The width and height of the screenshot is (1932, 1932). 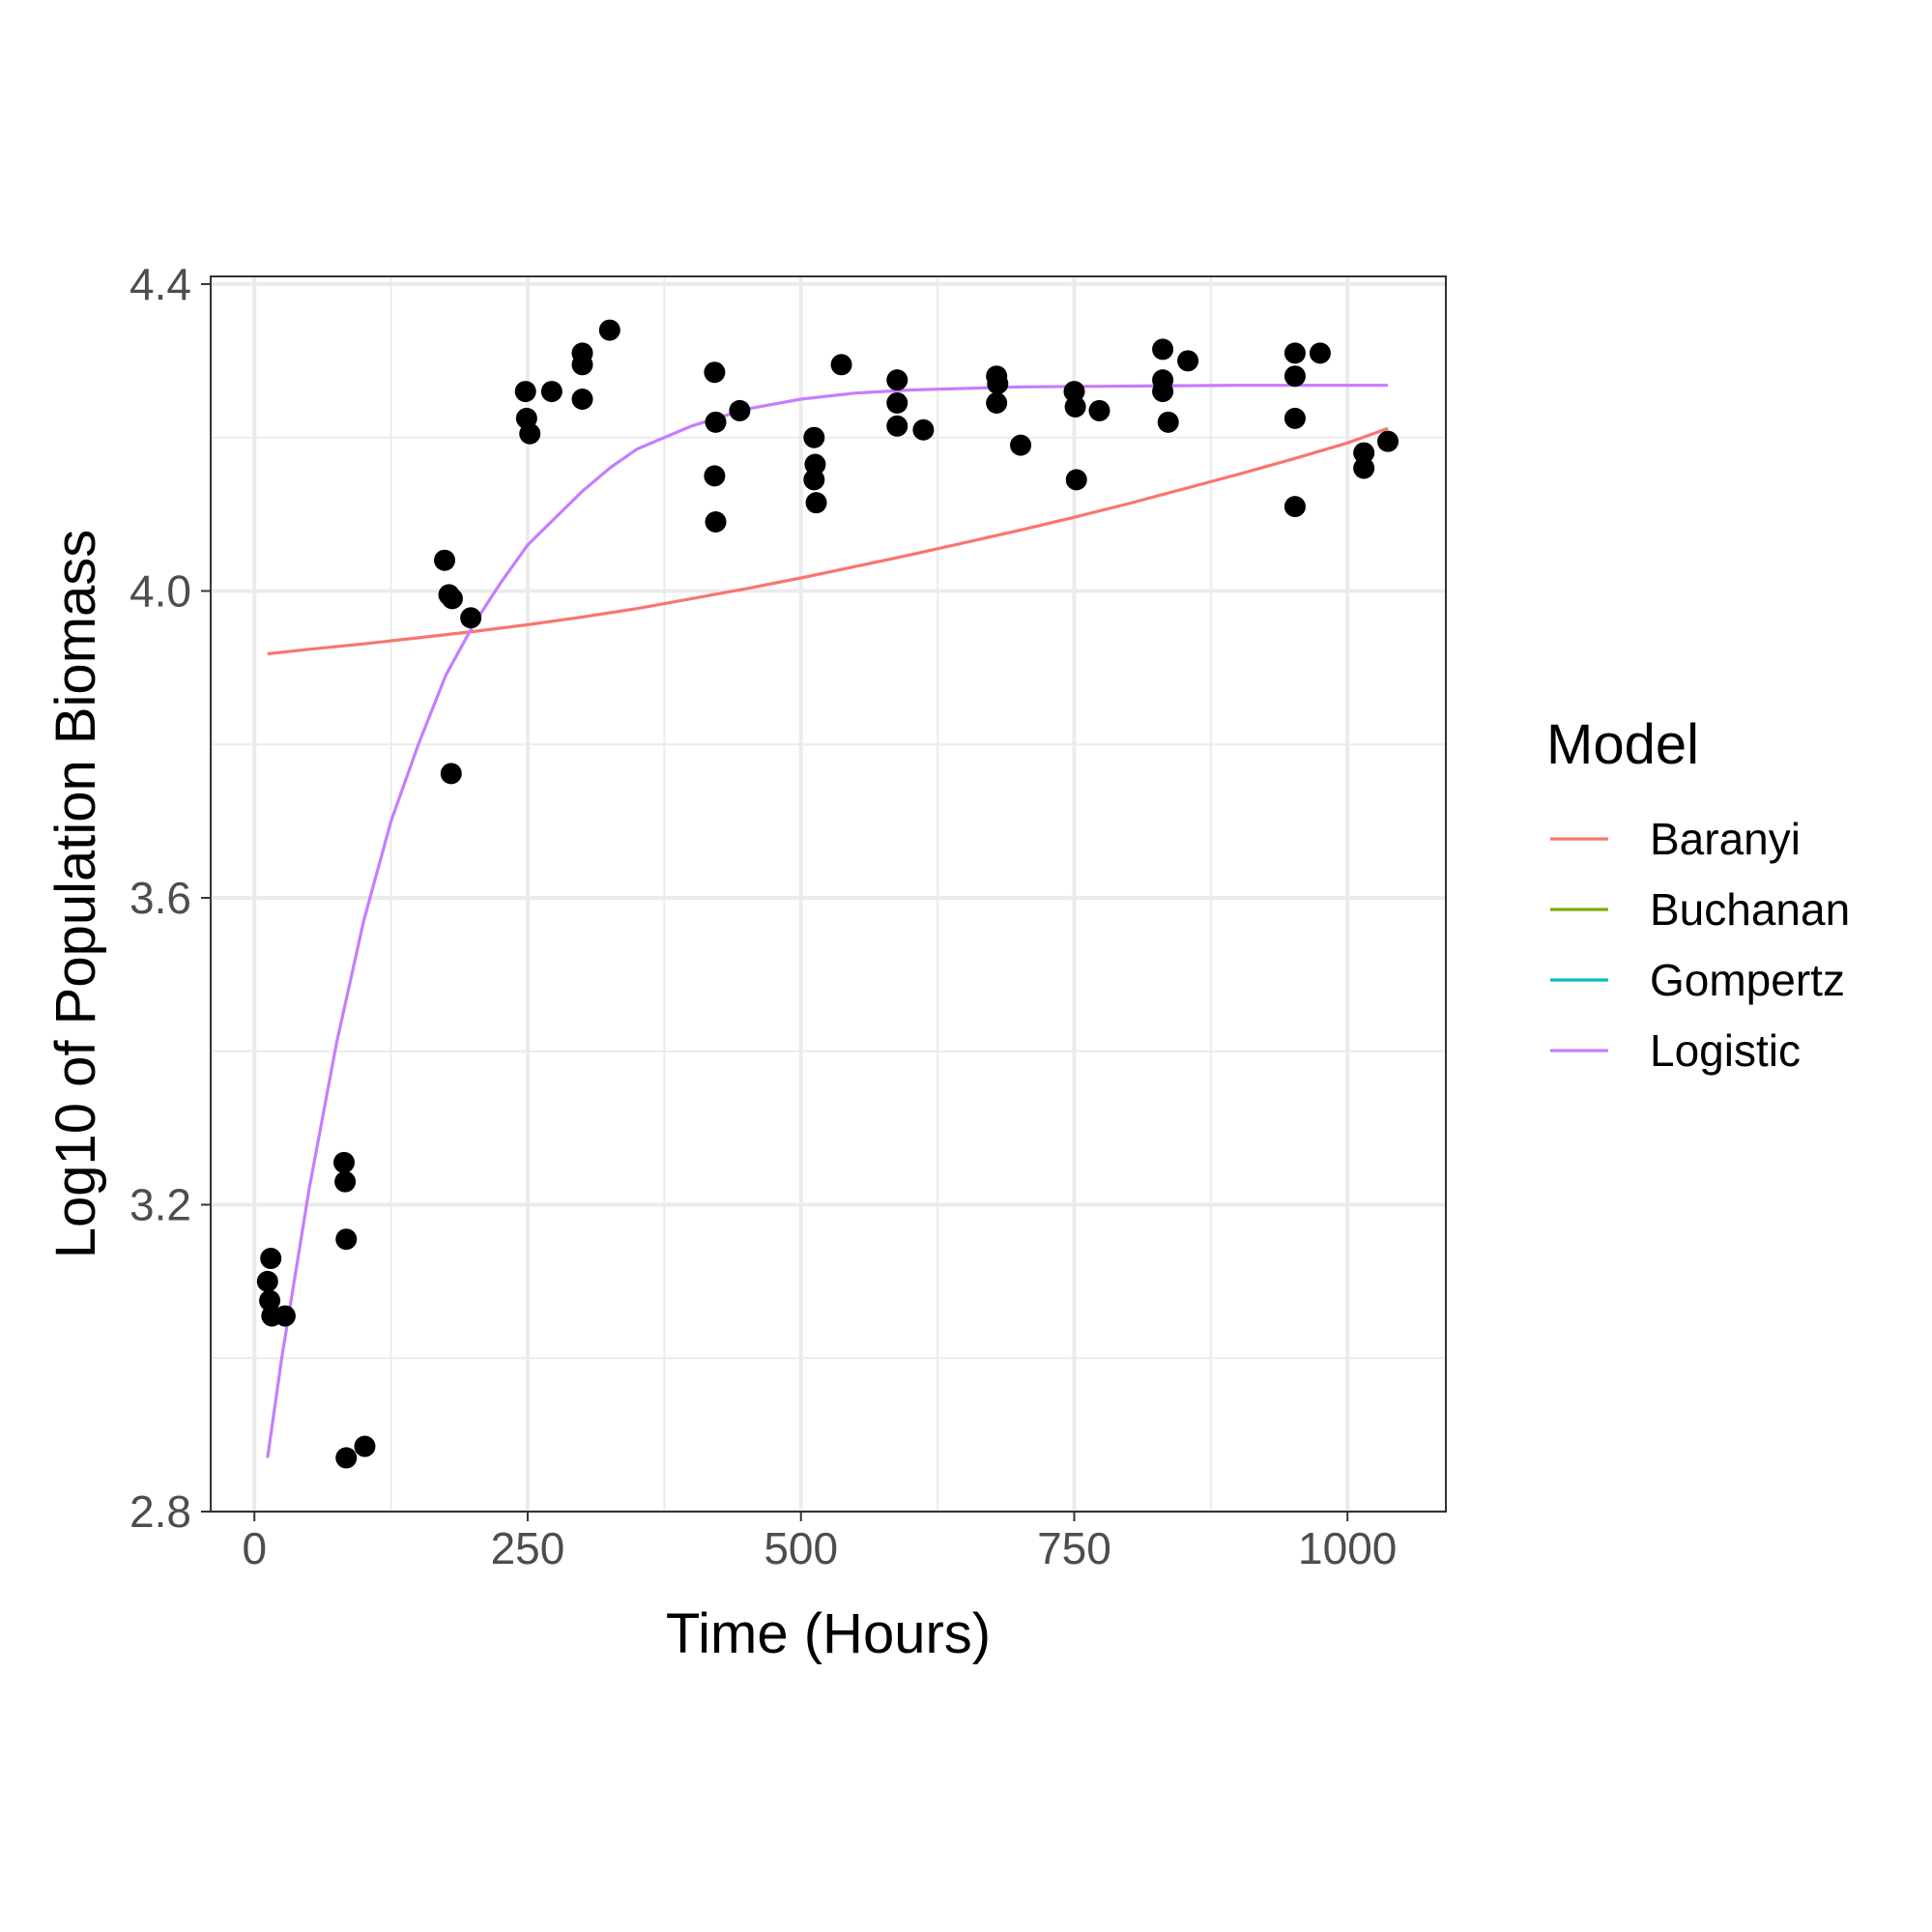 I want to click on y-axis-title: Log10 of Population Biomass, so click(x=75, y=894).